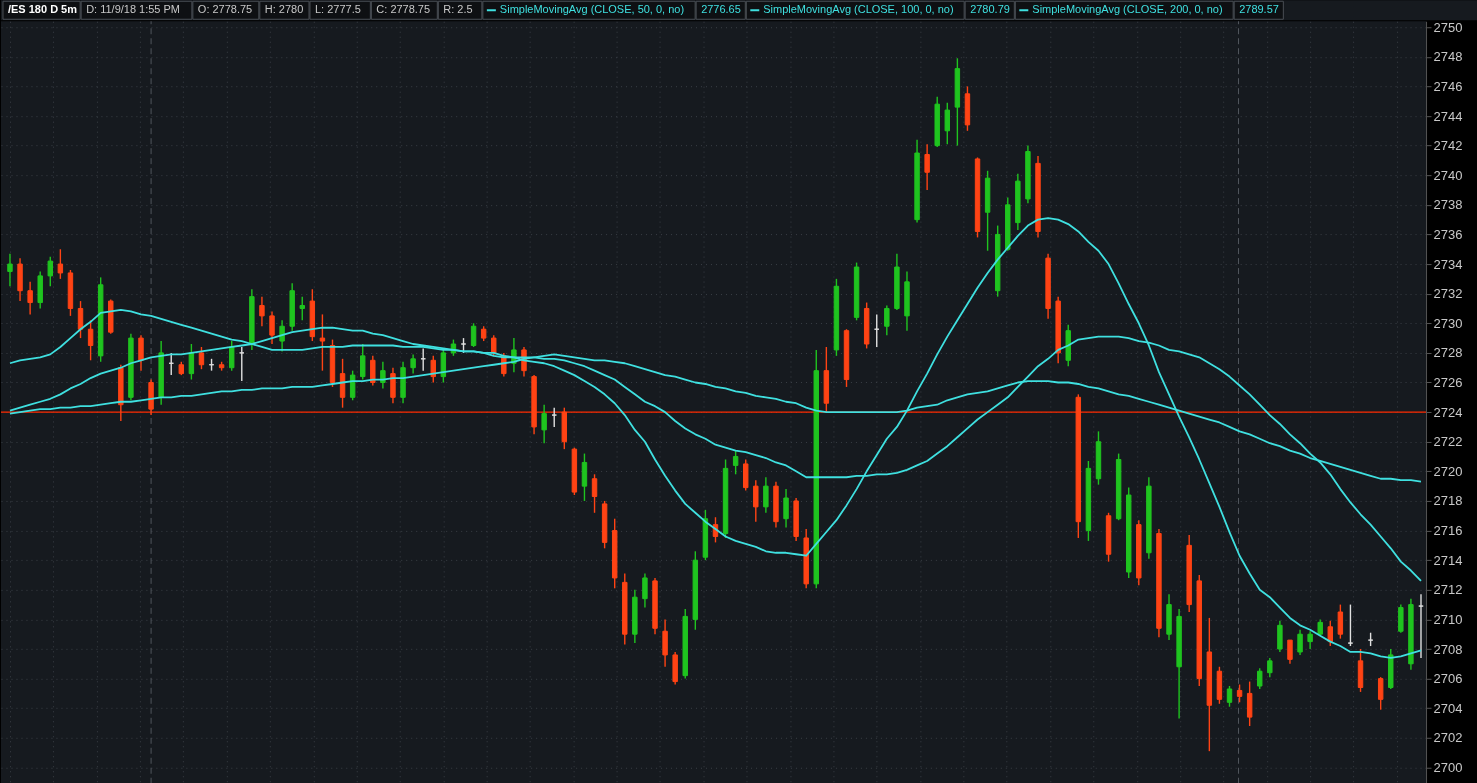 This screenshot has height=783, width=1477. I want to click on text: C: 2778.75, so click(403, 9).